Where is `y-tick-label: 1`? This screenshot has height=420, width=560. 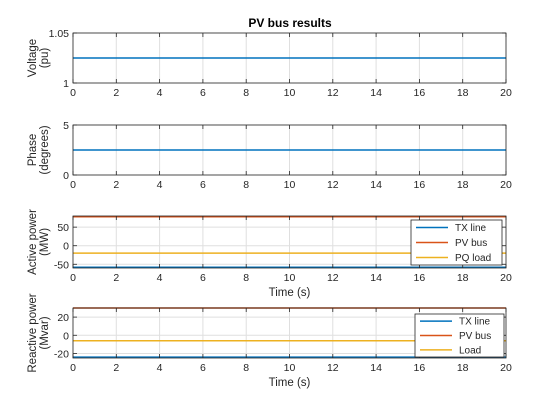
y-tick-label: 1 is located at coordinates (66, 84).